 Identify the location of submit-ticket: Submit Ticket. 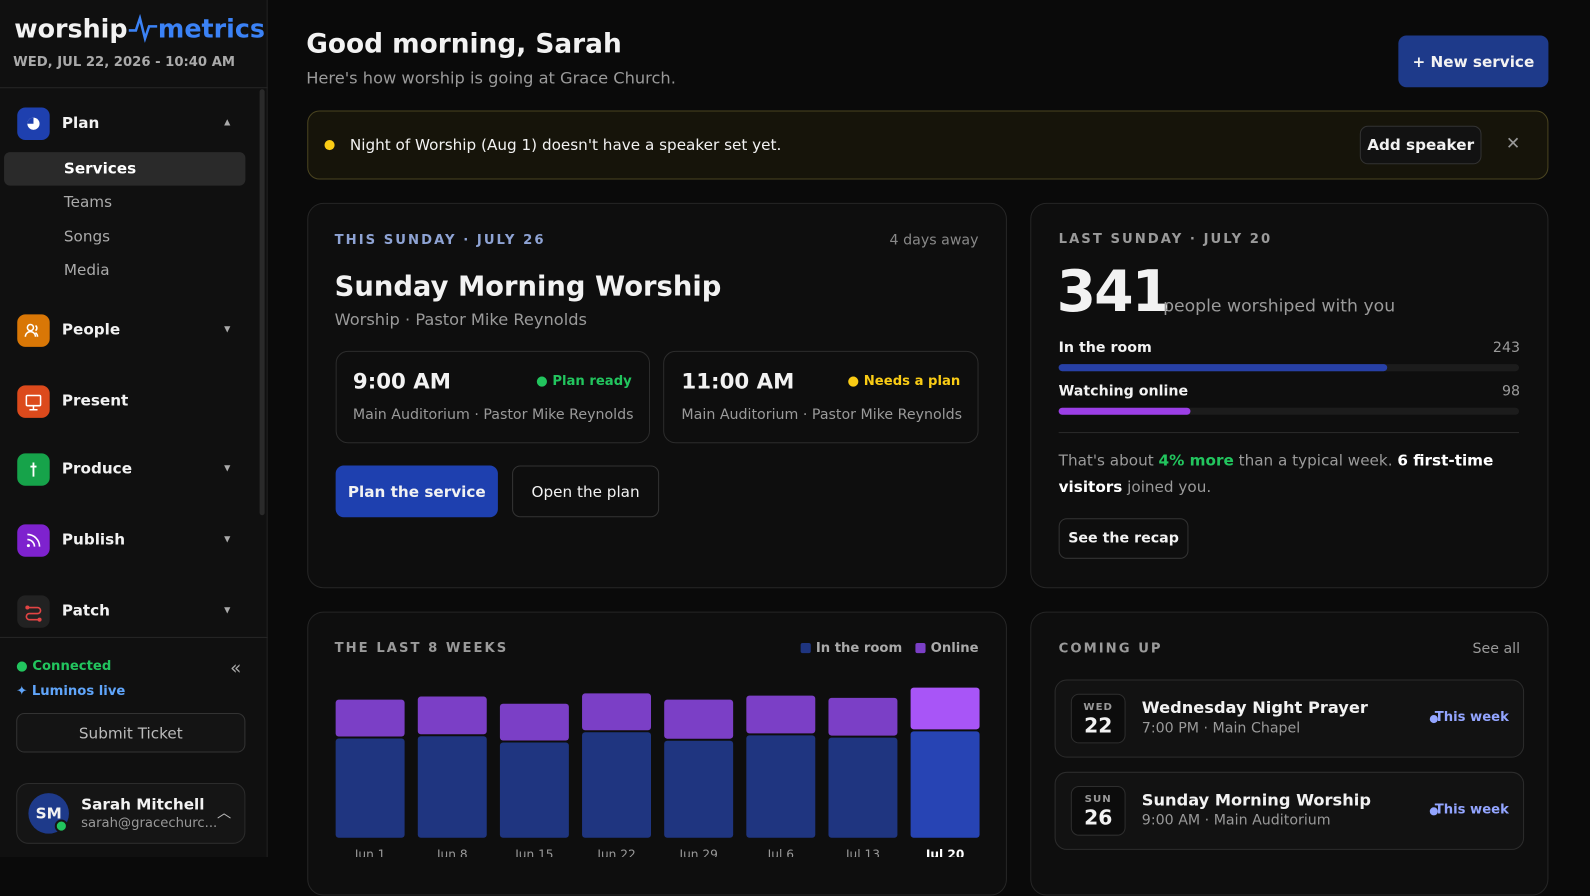
(131, 732).